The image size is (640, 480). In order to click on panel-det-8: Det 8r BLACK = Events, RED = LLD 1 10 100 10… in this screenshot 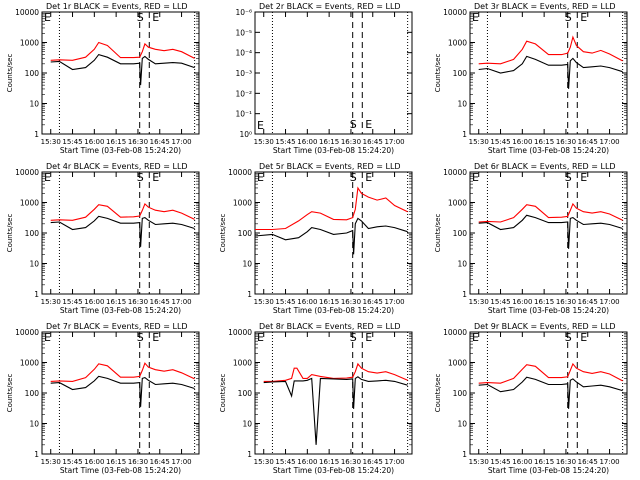, I will do `click(316, 398)`.